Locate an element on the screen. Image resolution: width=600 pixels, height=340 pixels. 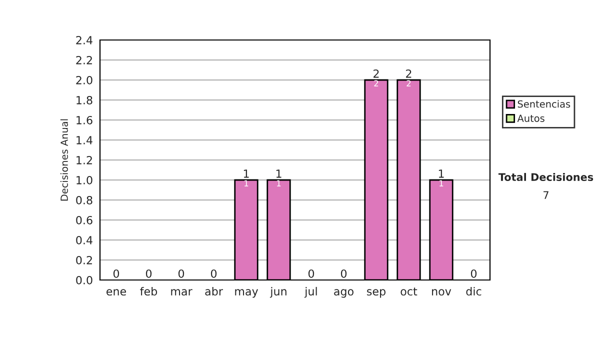
text: 1.8 is located at coordinates (84, 100).